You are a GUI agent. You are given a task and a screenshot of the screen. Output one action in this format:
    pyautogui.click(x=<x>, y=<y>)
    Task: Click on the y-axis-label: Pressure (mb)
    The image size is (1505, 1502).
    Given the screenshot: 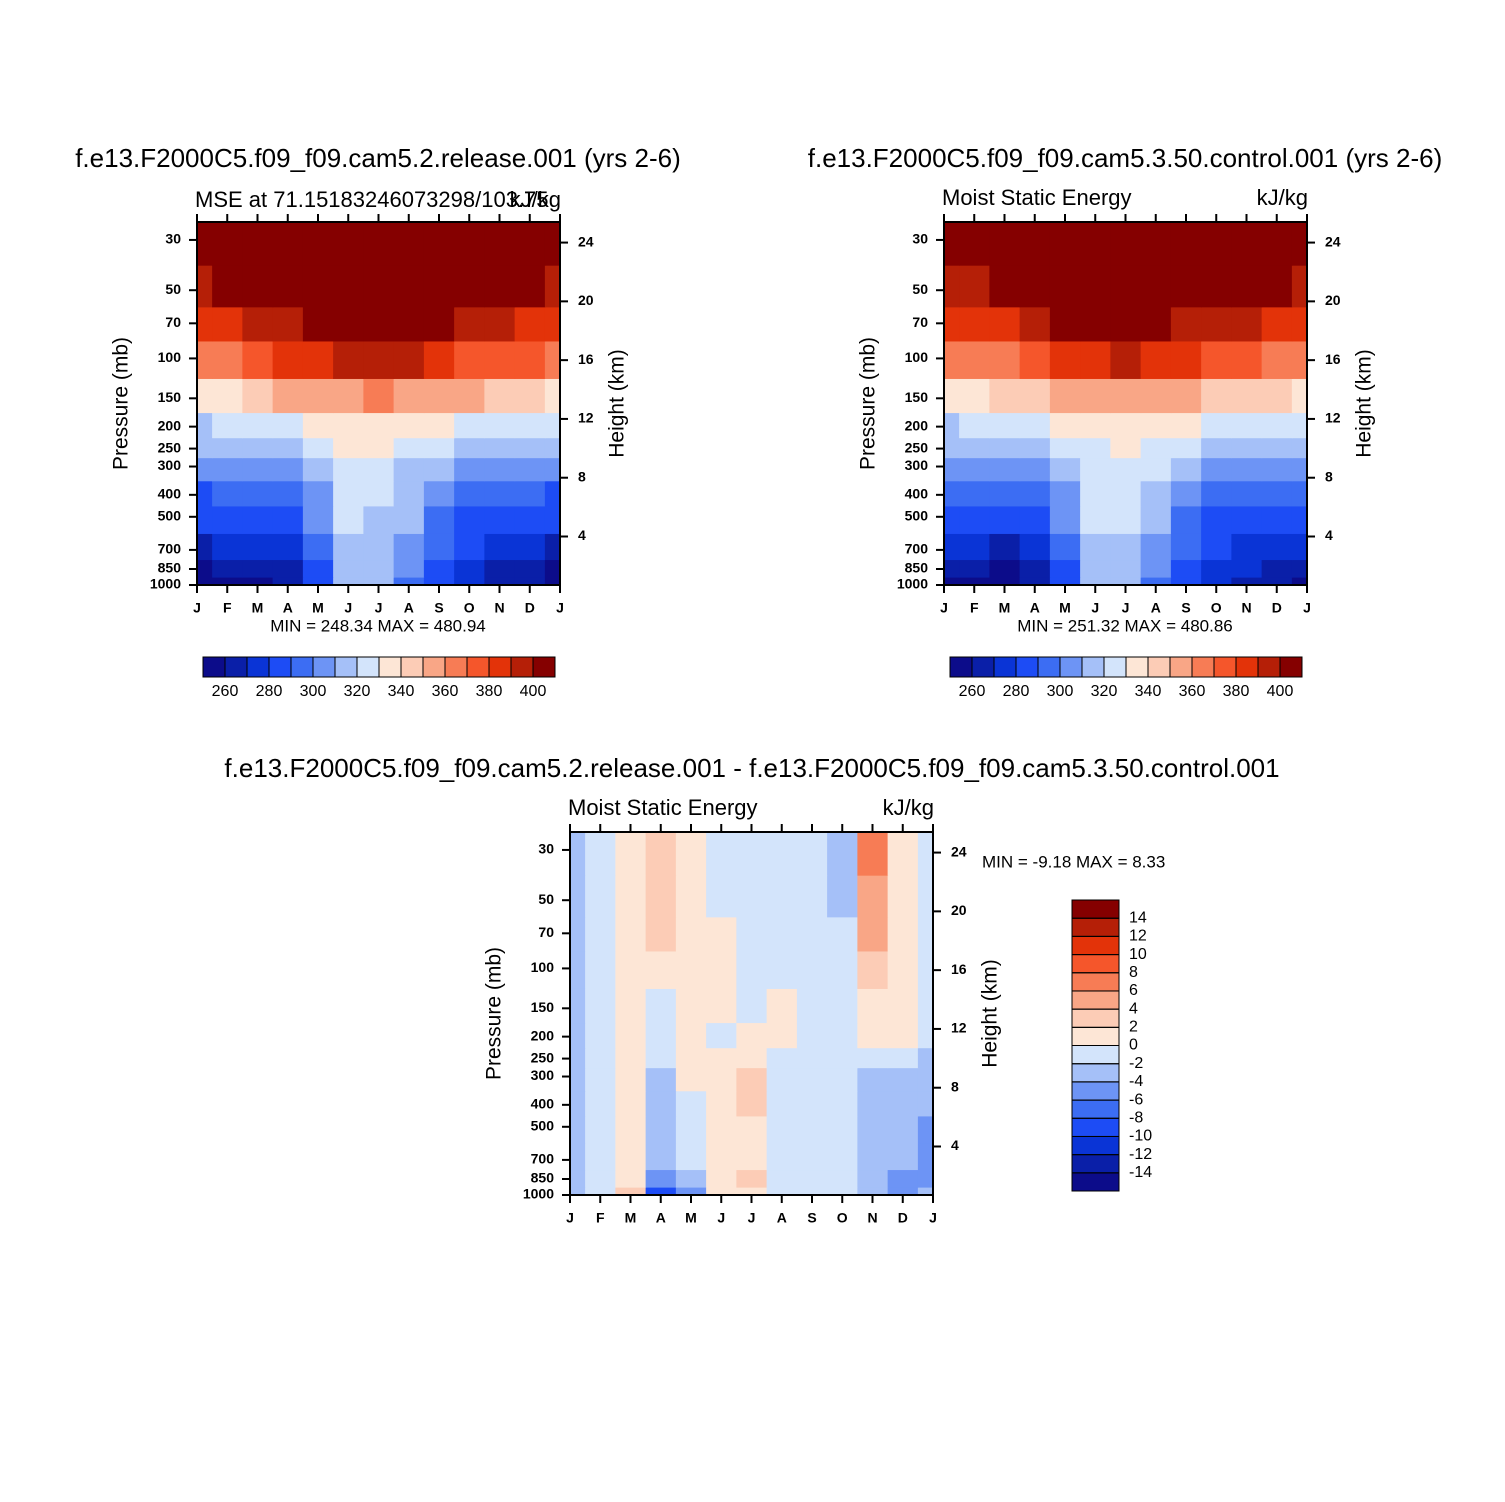 What is the action you would take?
    pyautogui.click(x=494, y=1013)
    